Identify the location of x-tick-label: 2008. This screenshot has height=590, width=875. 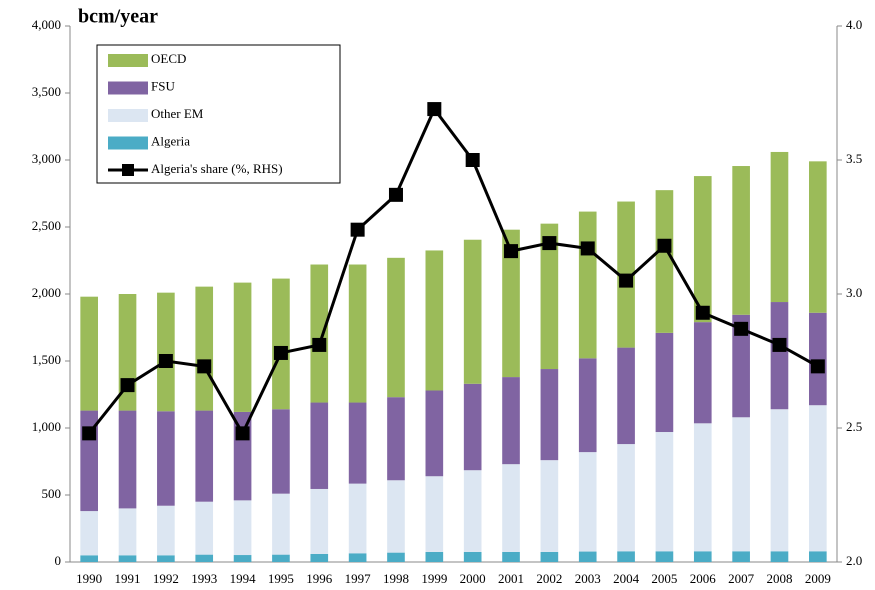
(779, 578).